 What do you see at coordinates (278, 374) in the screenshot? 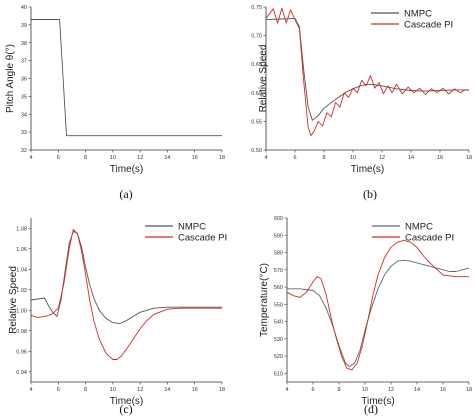
I see `y-tick-label: 510` at bounding box center [278, 374].